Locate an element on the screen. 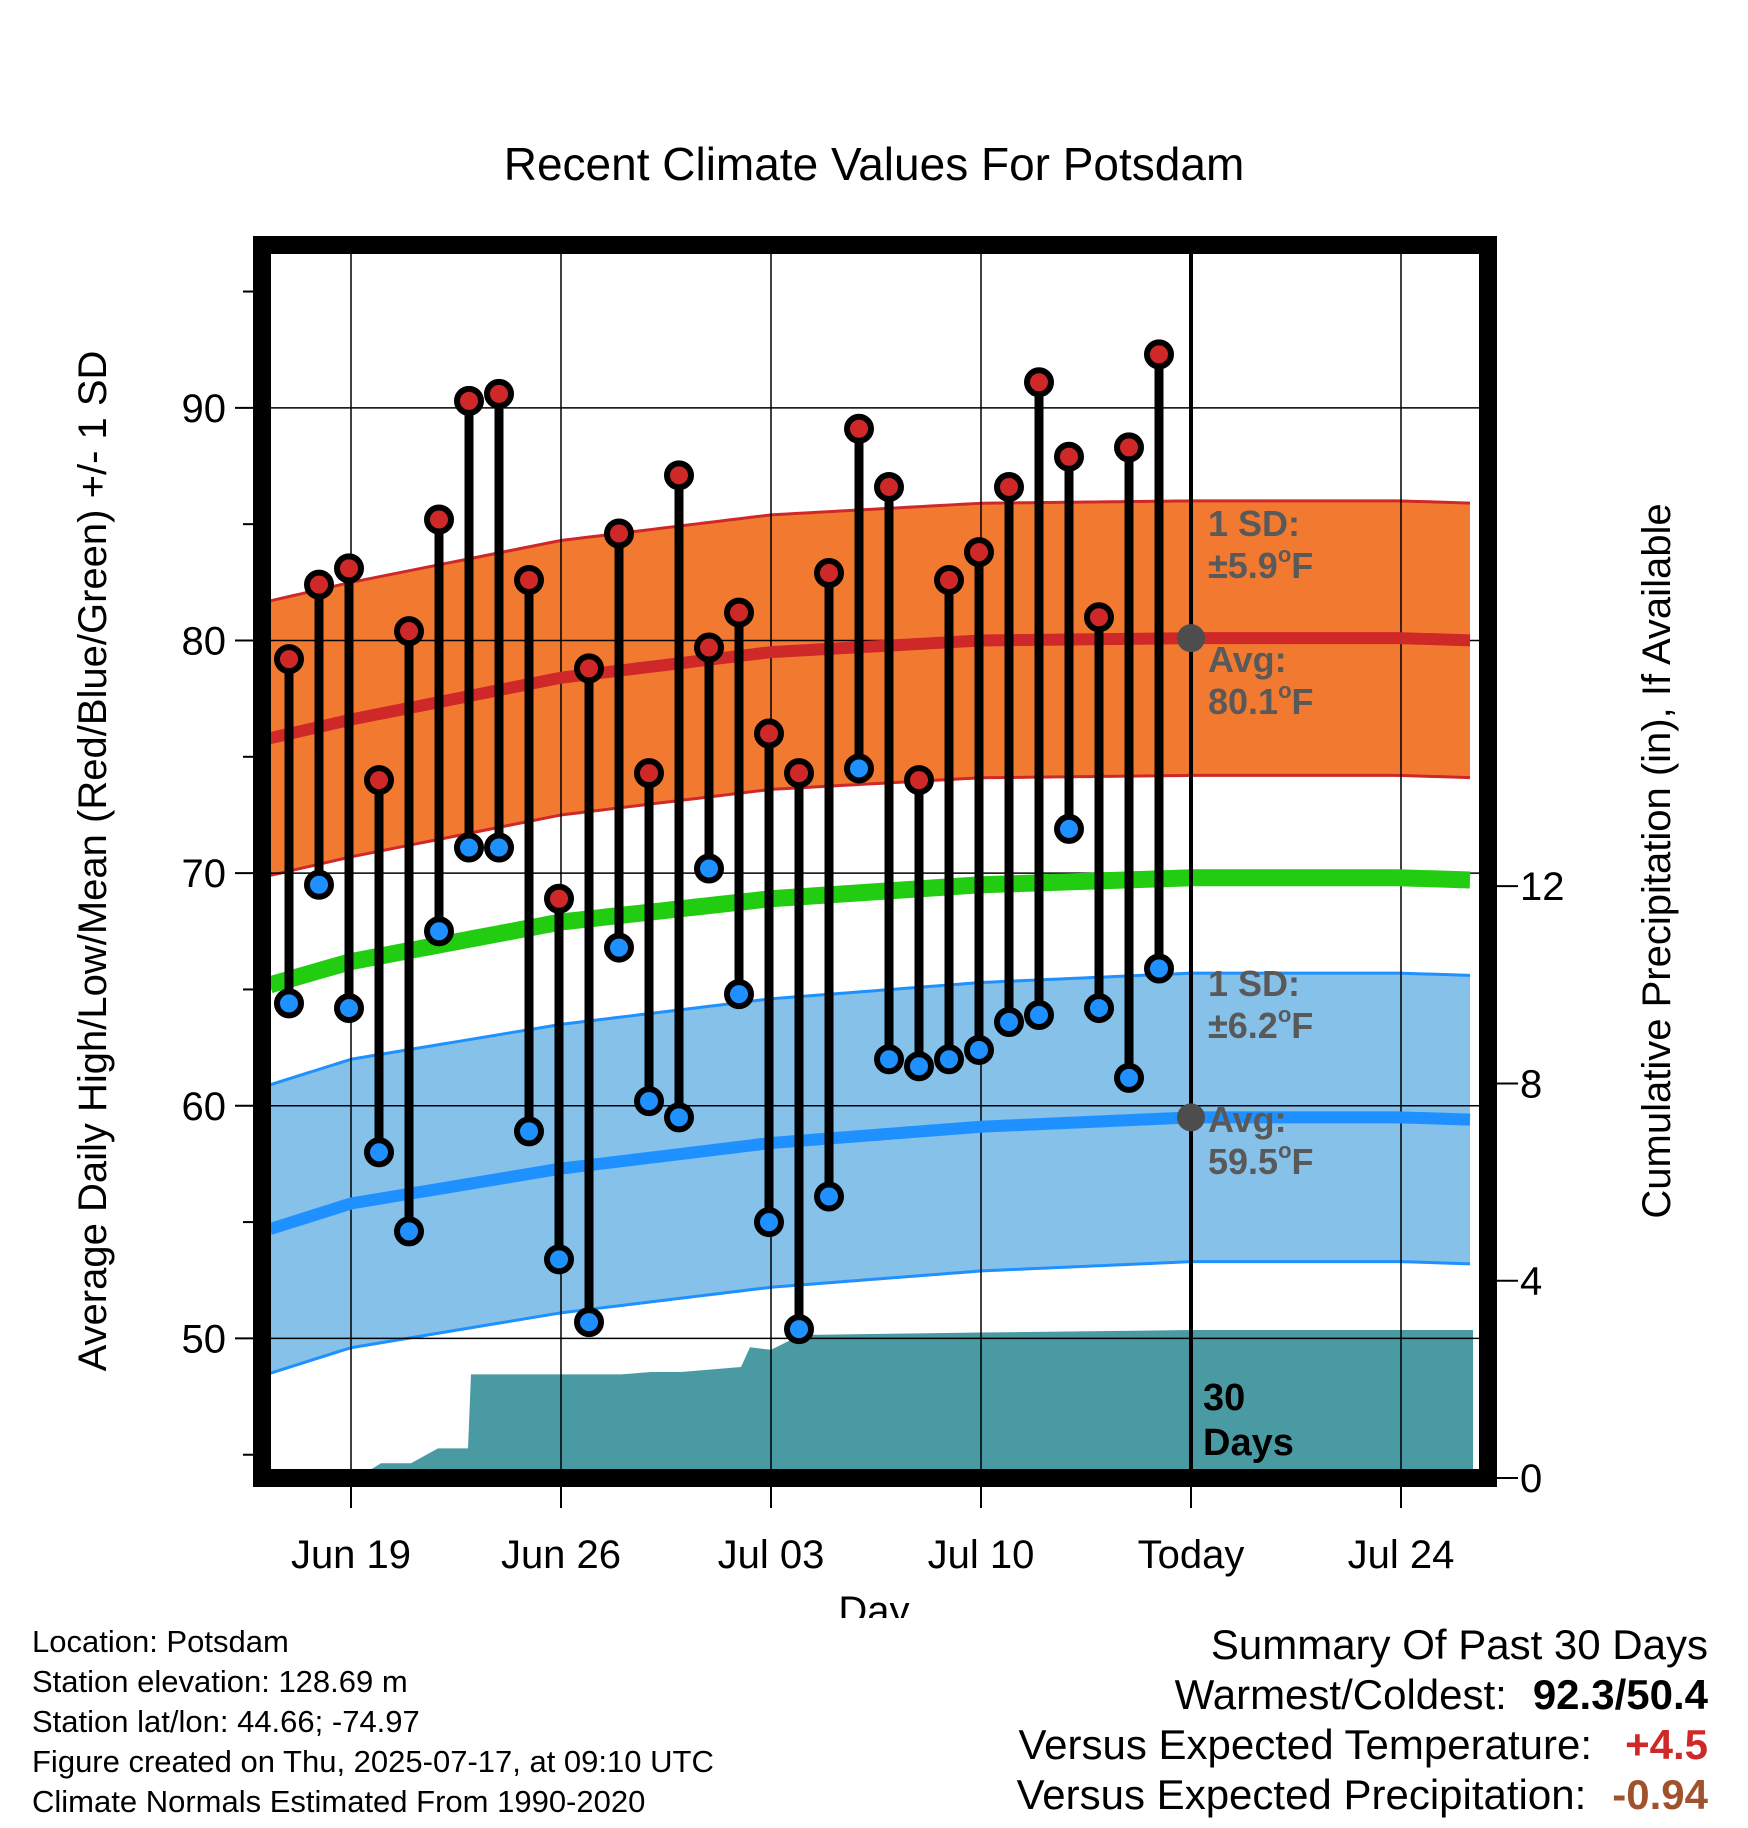  normal-low-line is located at coordinates (869, 1173).